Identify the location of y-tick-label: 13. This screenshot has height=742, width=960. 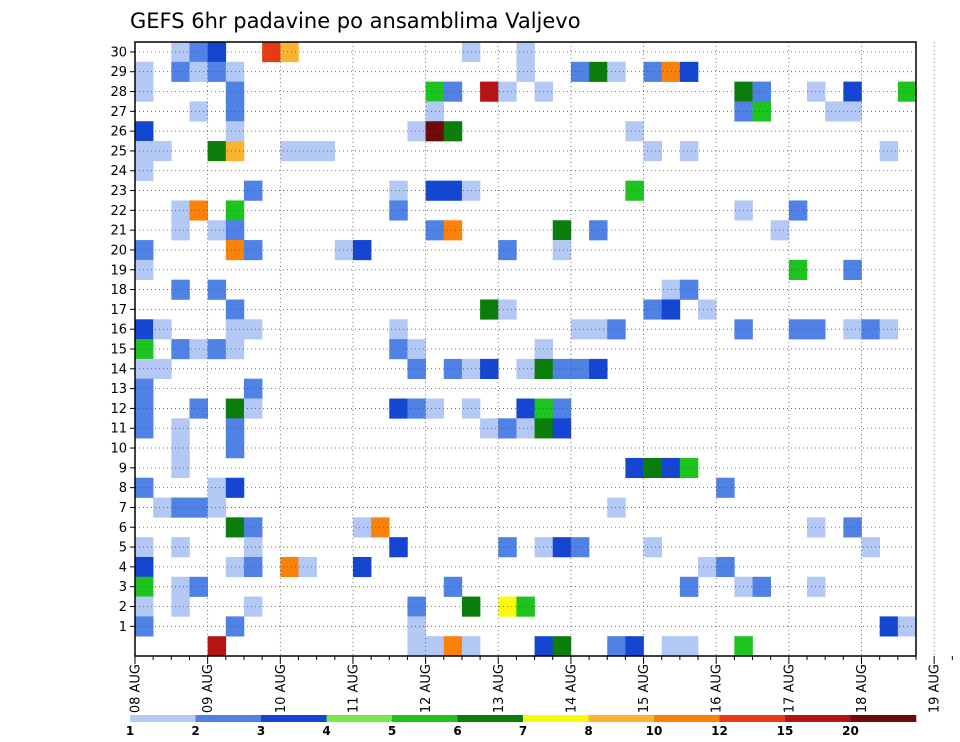
(118, 389).